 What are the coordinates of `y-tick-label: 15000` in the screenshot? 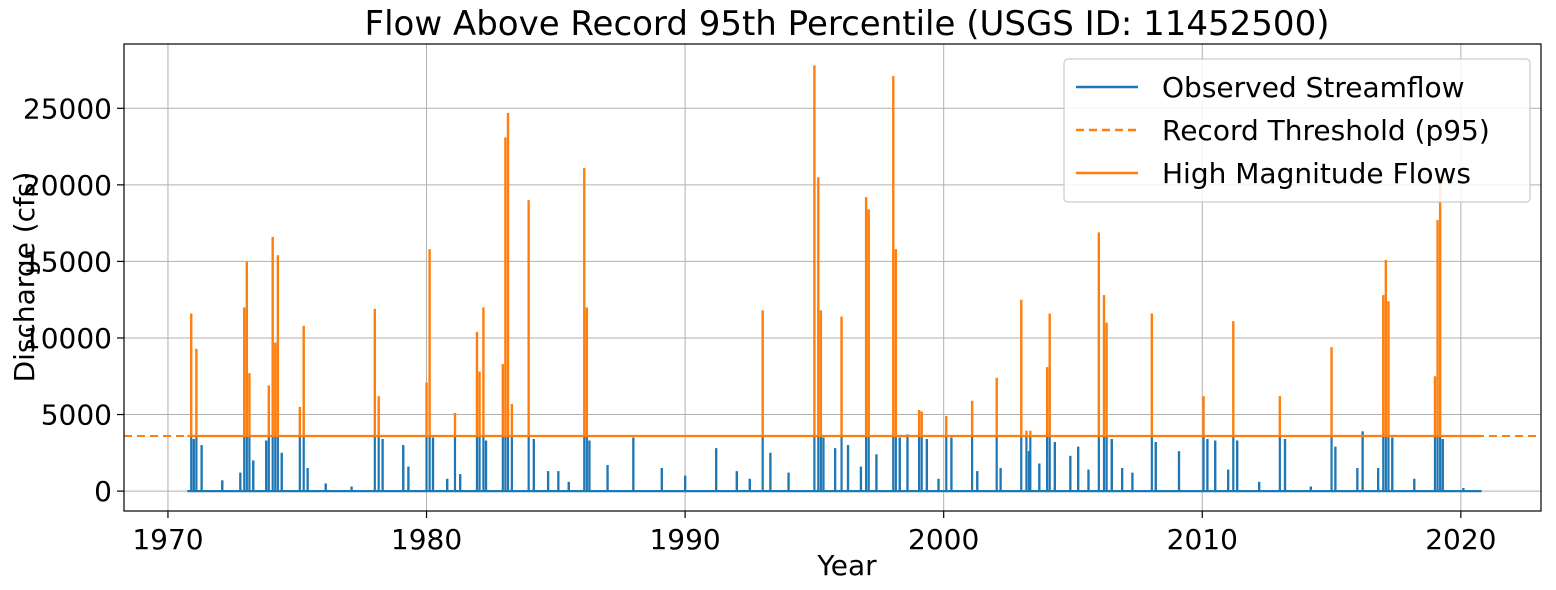 It's located at (67, 261).